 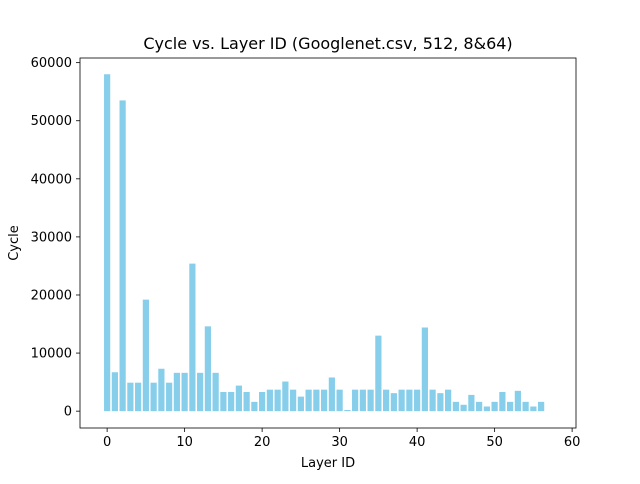 I want to click on x-tick-label: 50, so click(x=494, y=442).